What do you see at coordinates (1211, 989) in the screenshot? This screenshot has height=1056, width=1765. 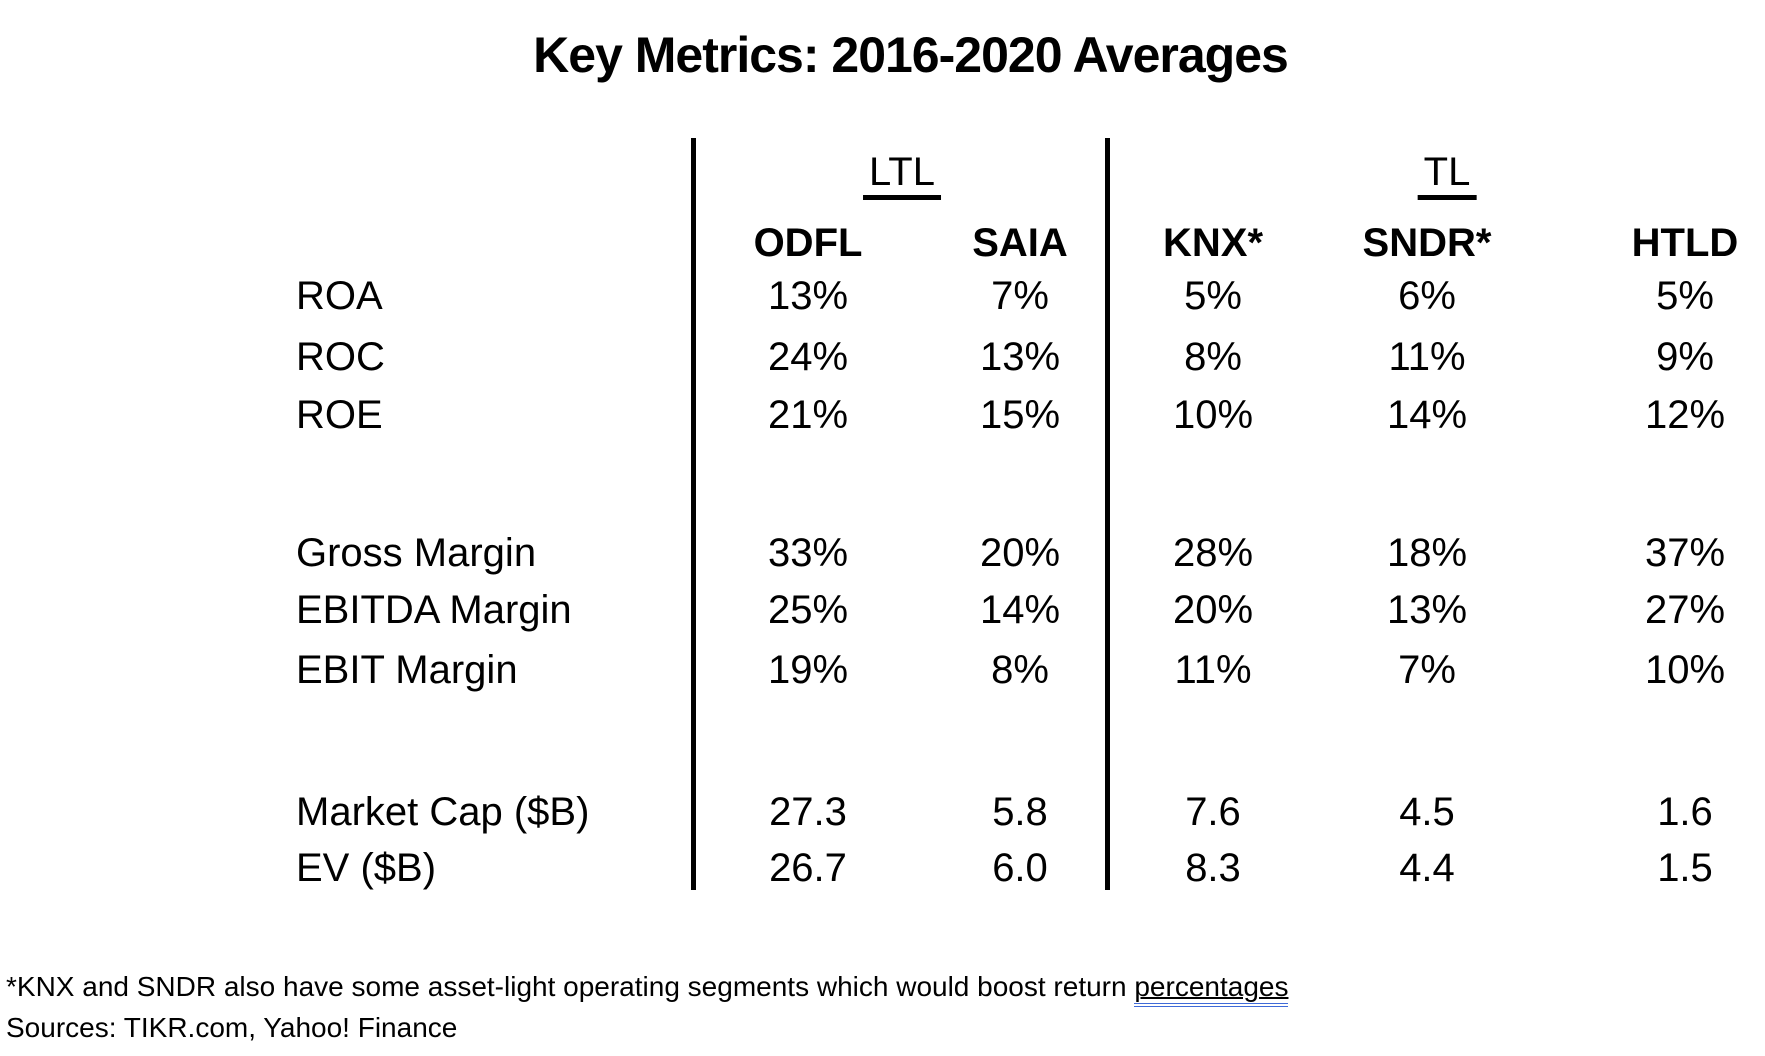 I see `grammar-underlined-word: percentages` at bounding box center [1211, 989].